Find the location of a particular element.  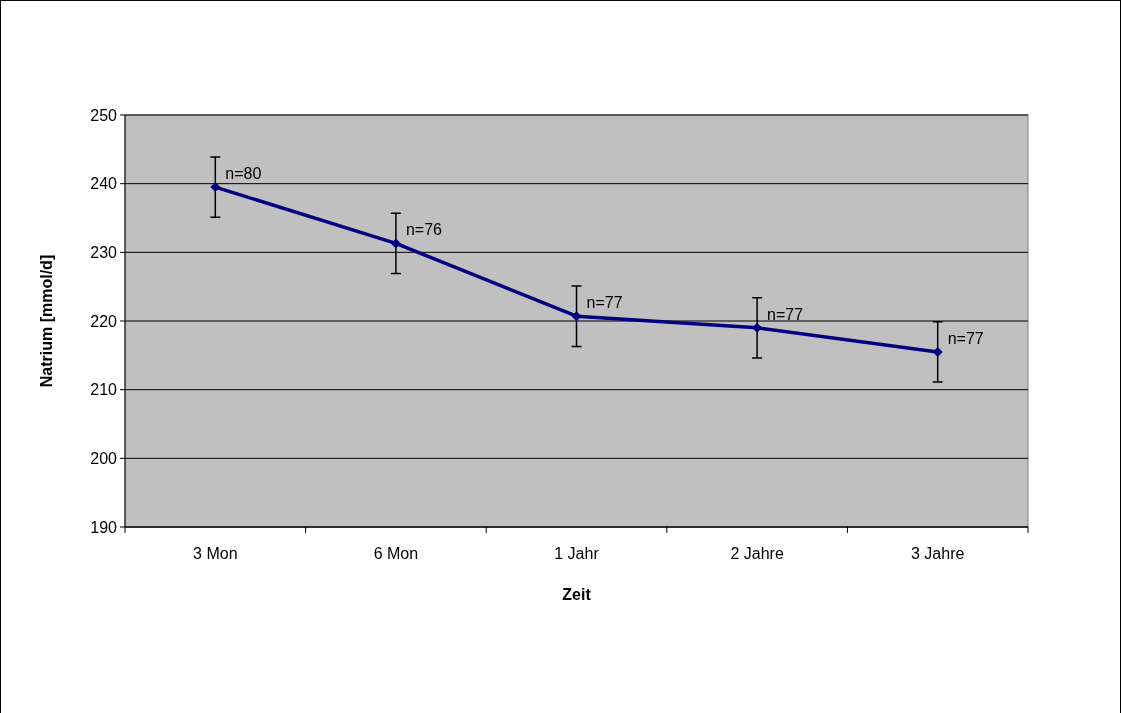

annotation: n=76 is located at coordinates (424, 230).